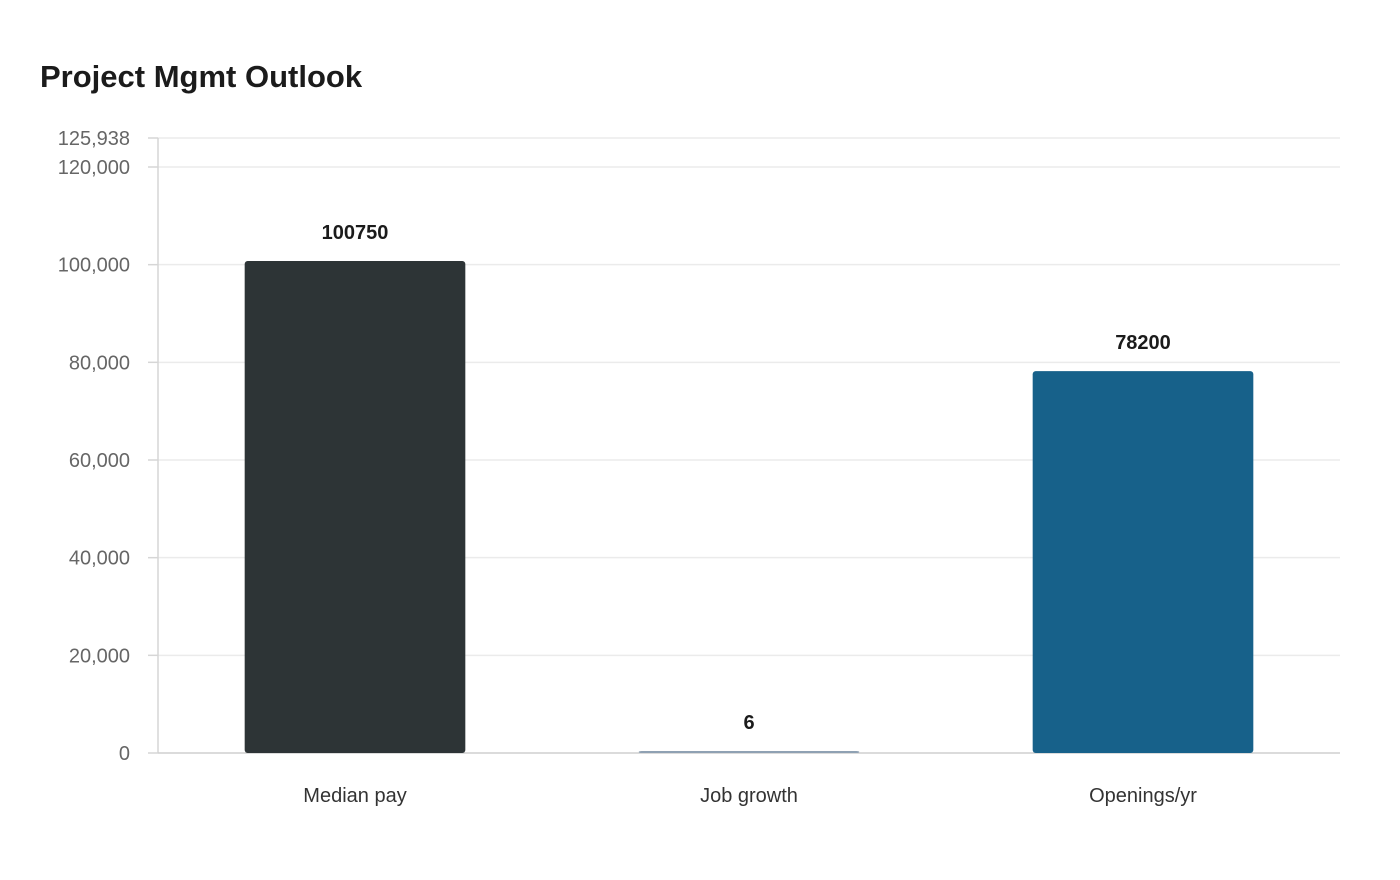  What do you see at coordinates (99, 656) in the screenshot?
I see `y-tick-label: 20,000` at bounding box center [99, 656].